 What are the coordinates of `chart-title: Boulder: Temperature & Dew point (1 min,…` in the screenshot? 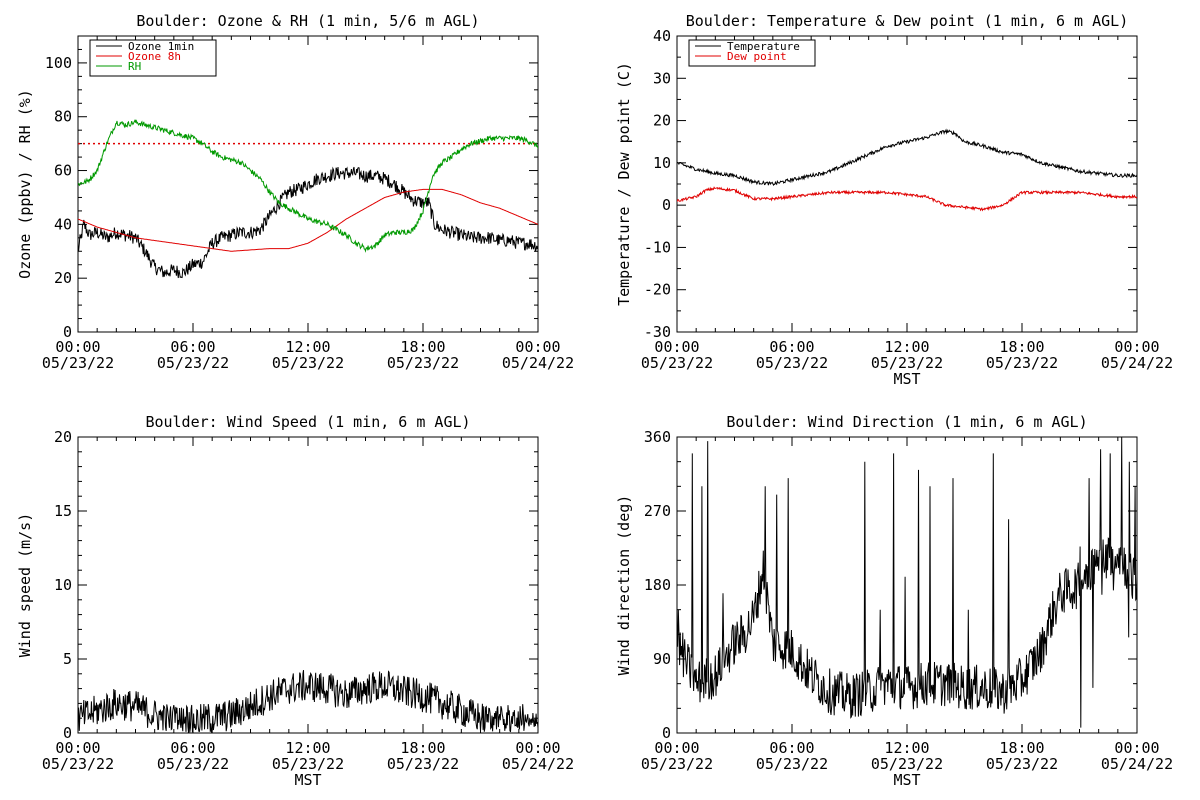 It's located at (907, 21).